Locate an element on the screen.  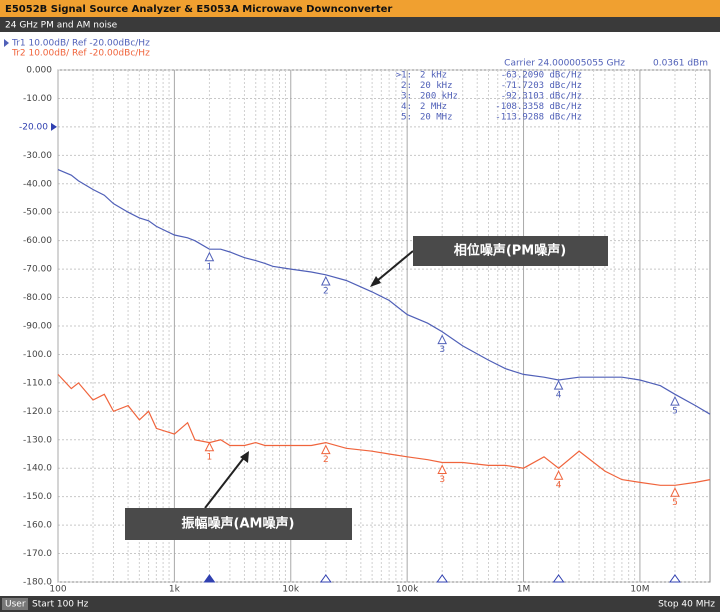
y-tick-label: -60.00 is located at coordinates (37, 241).